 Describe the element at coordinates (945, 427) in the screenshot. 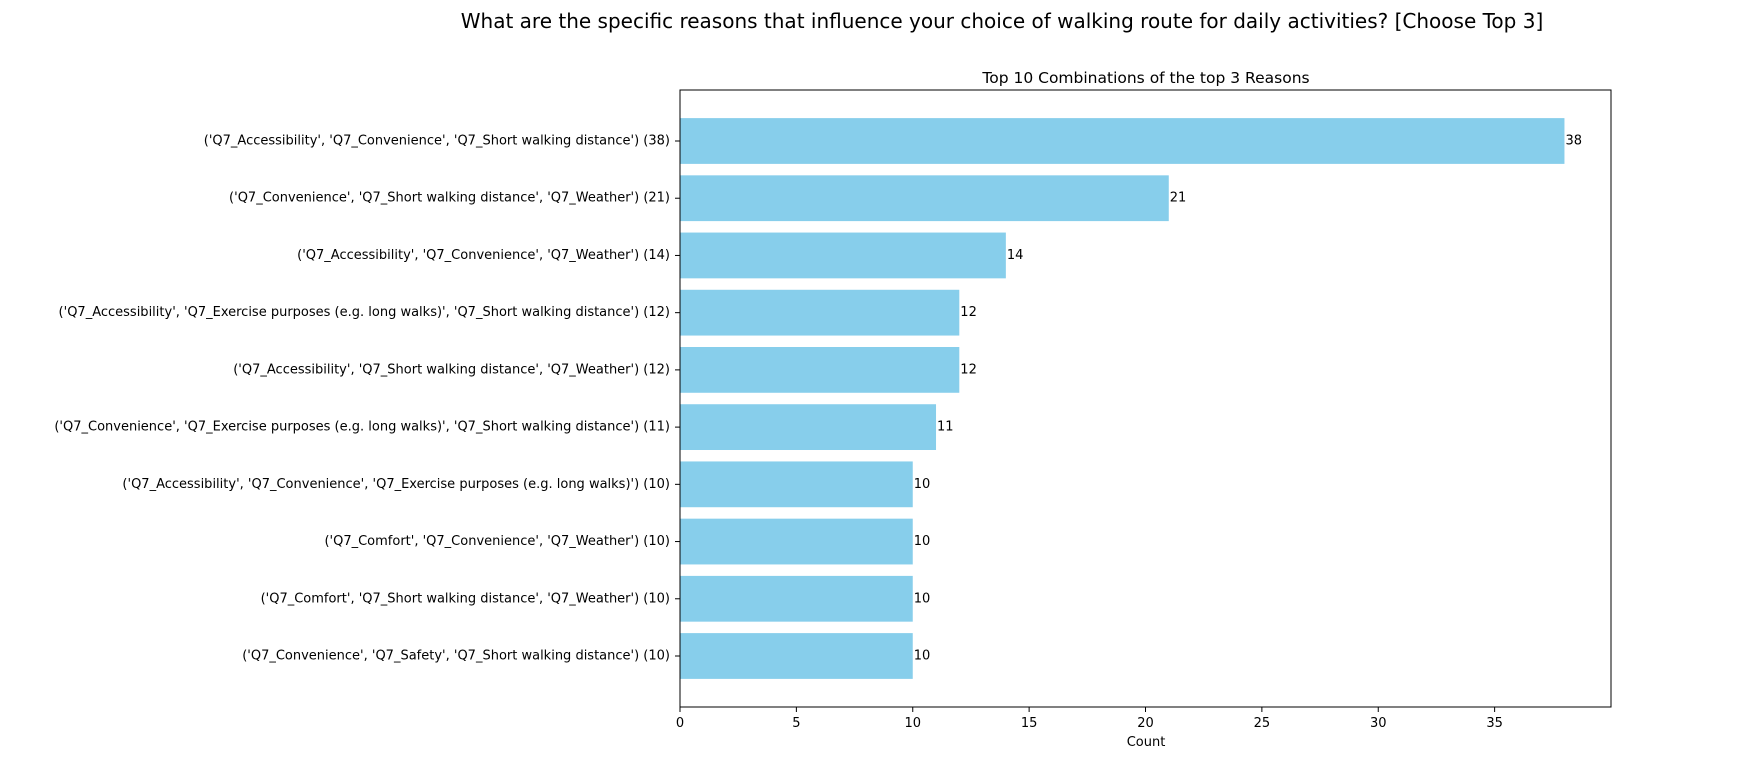

I see `data-label: 11` at that location.